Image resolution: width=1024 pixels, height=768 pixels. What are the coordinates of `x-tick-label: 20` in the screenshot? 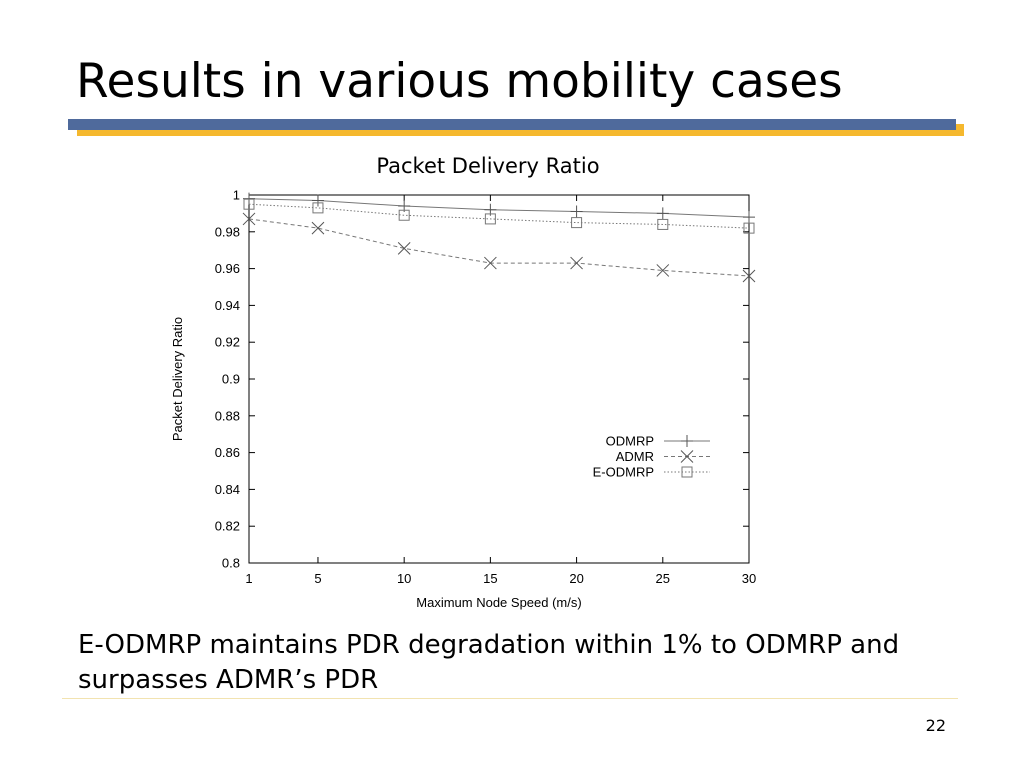 It's located at (576, 578).